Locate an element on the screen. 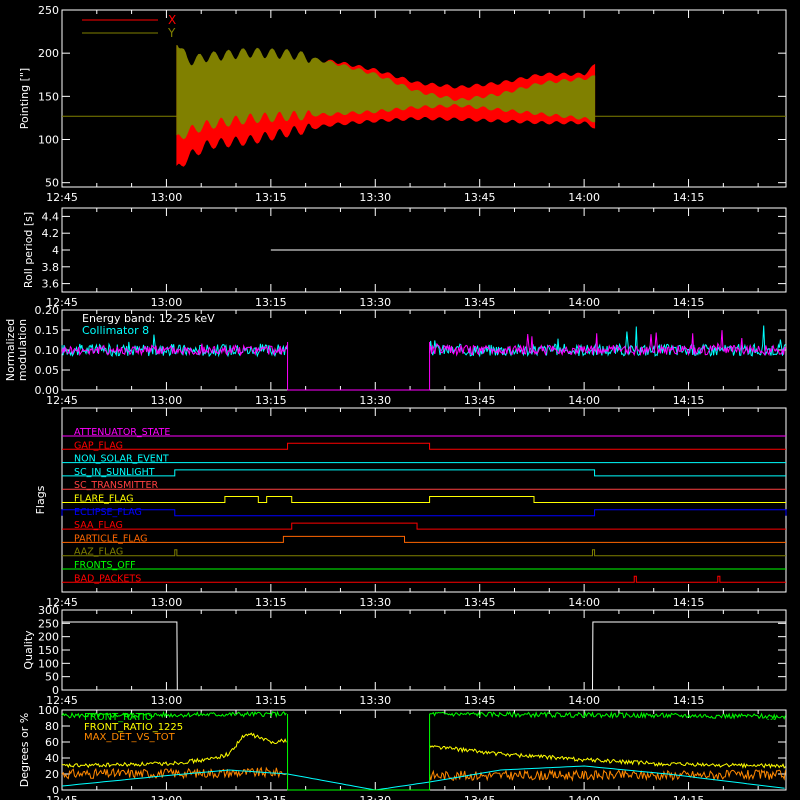 The width and height of the screenshot is (800, 800). flag-label: SAA_FLAG is located at coordinates (98, 525).